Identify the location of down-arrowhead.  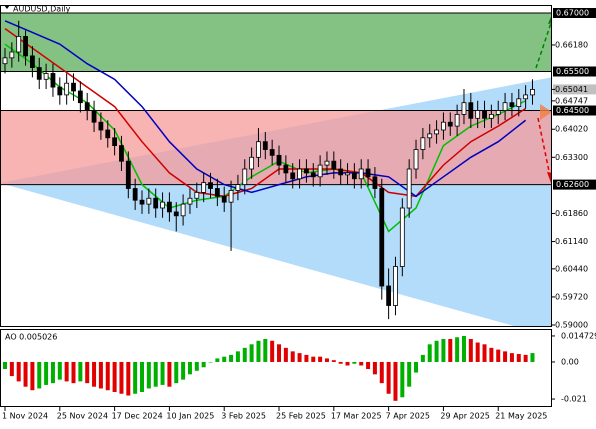
(549, 177).